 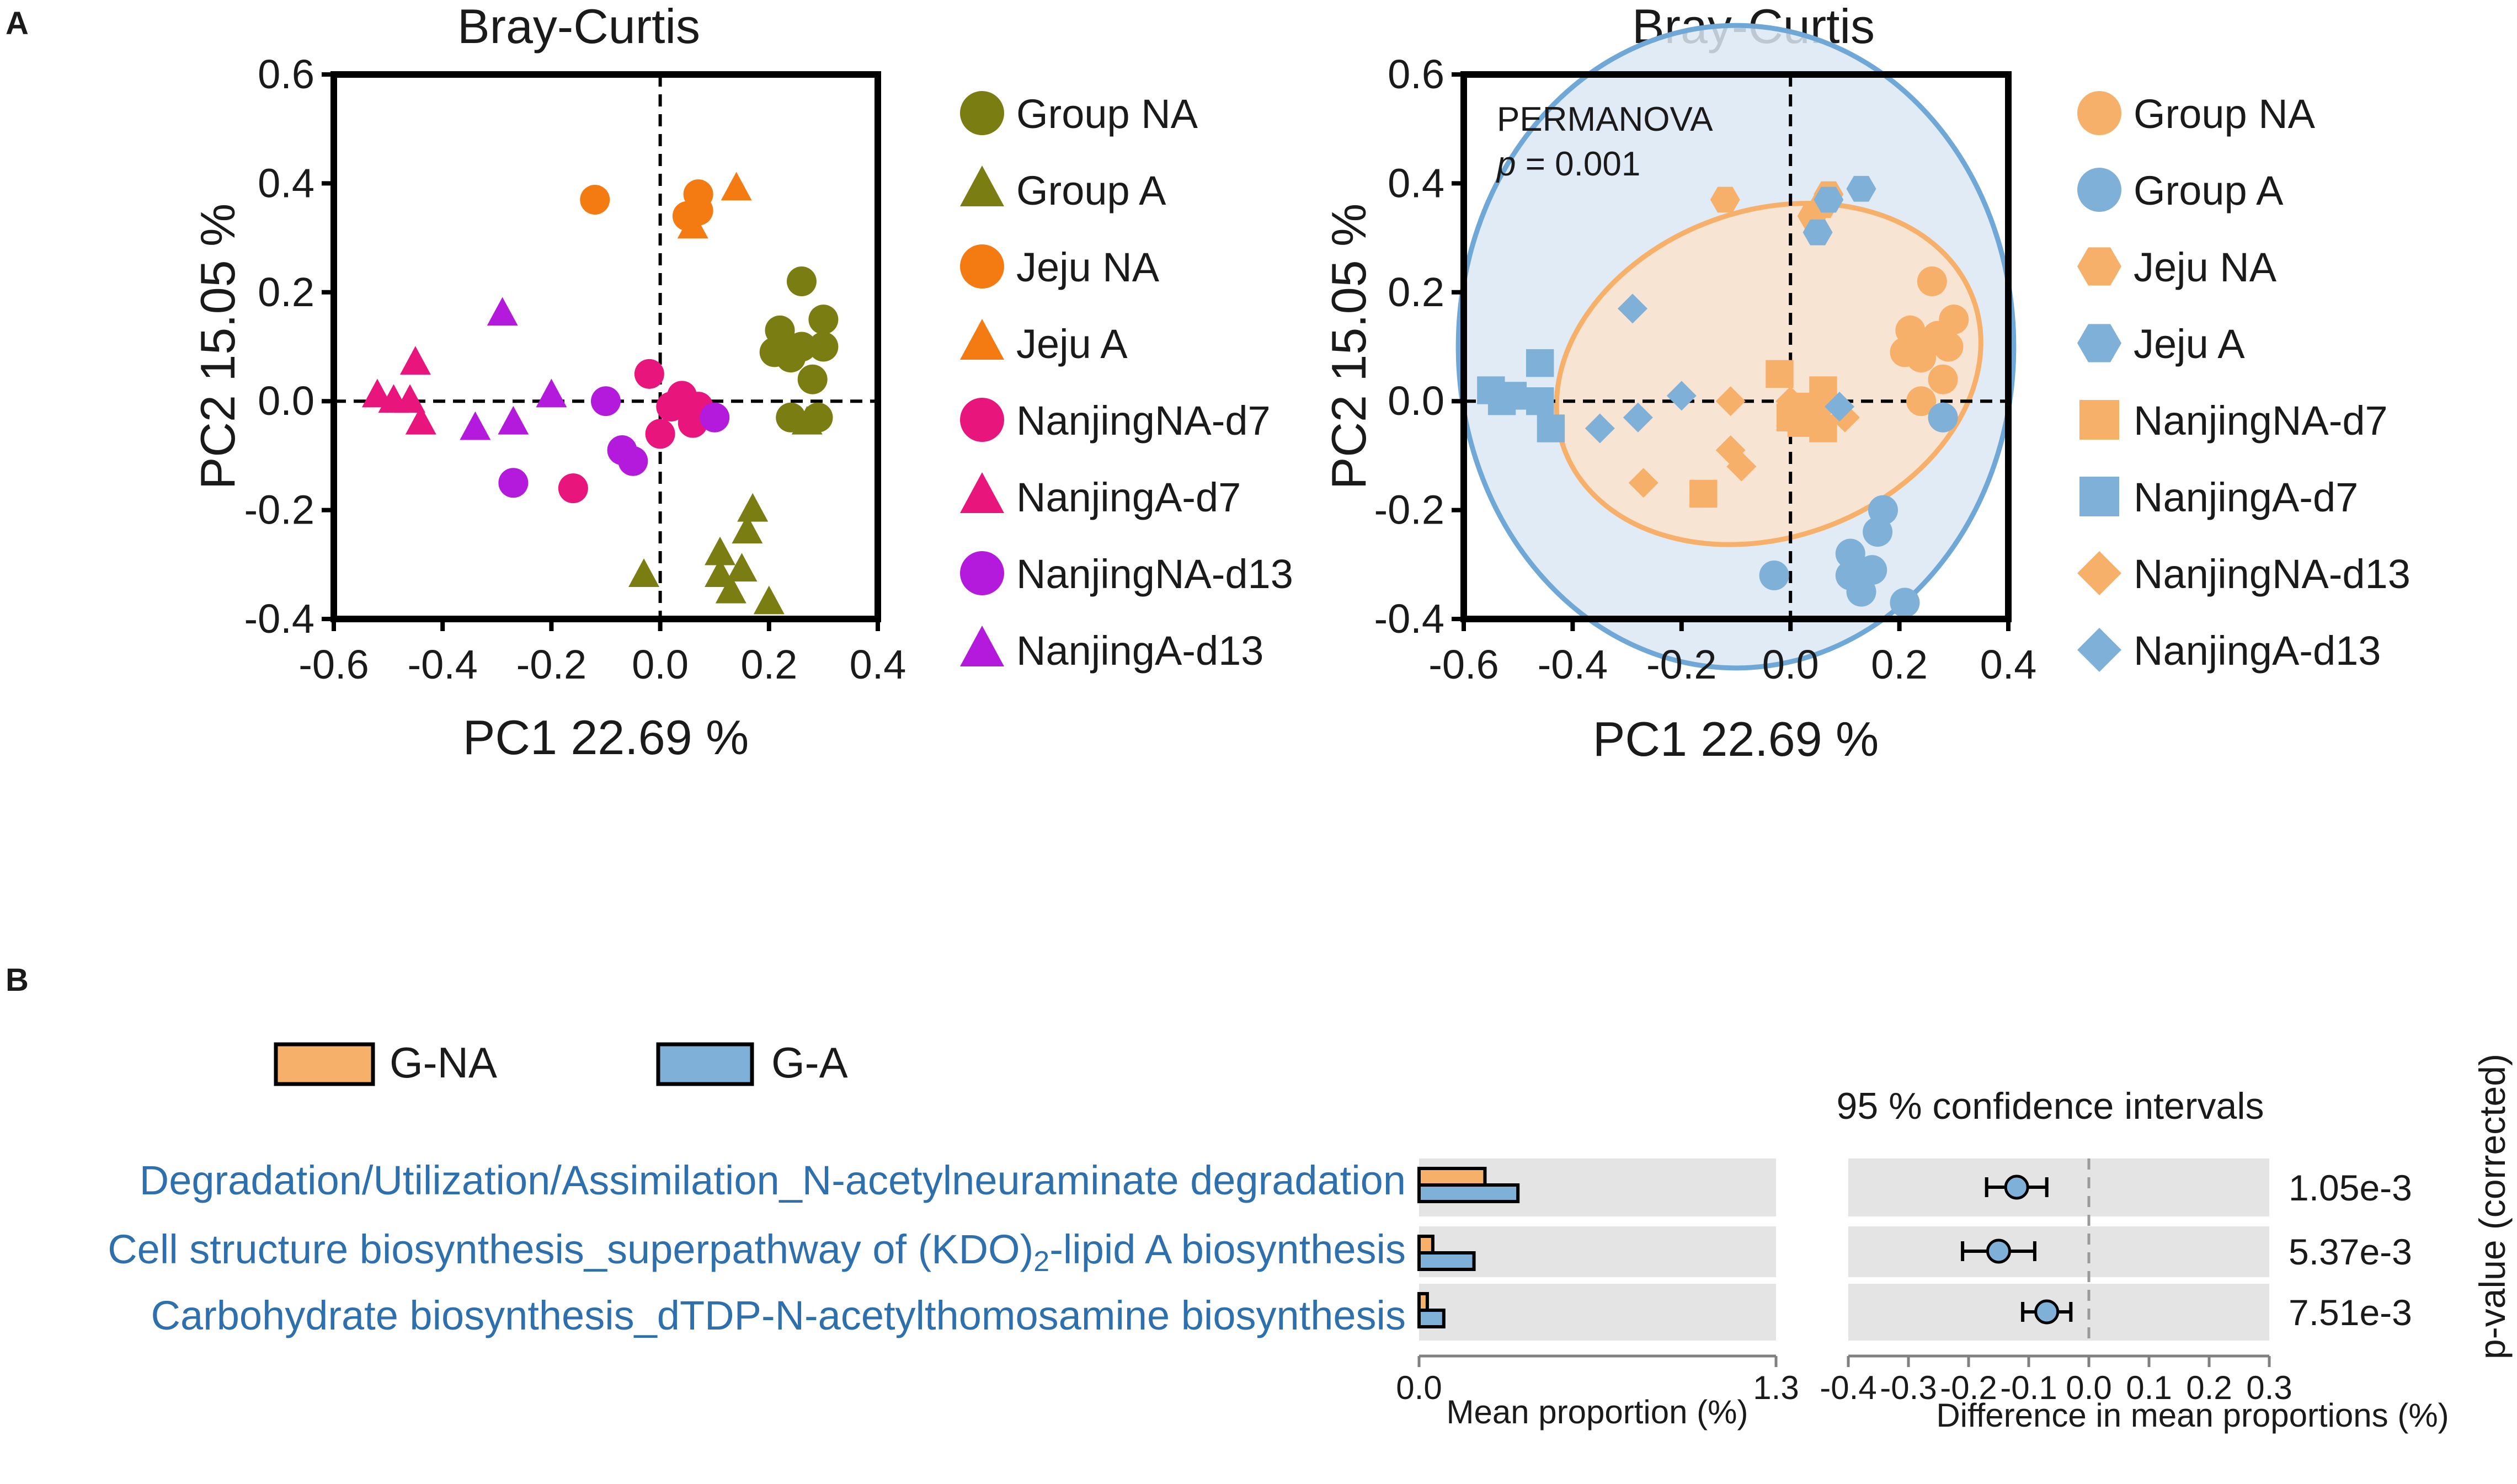 What do you see at coordinates (1041, 1262) in the screenshot?
I see `pathway-label-2-subscript: 2` at bounding box center [1041, 1262].